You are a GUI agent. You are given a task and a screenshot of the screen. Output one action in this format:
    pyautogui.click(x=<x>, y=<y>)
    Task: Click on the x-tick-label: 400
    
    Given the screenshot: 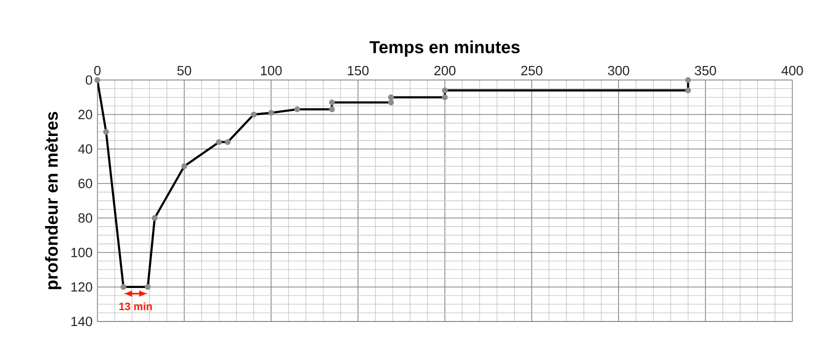 What is the action you would take?
    pyautogui.click(x=792, y=71)
    